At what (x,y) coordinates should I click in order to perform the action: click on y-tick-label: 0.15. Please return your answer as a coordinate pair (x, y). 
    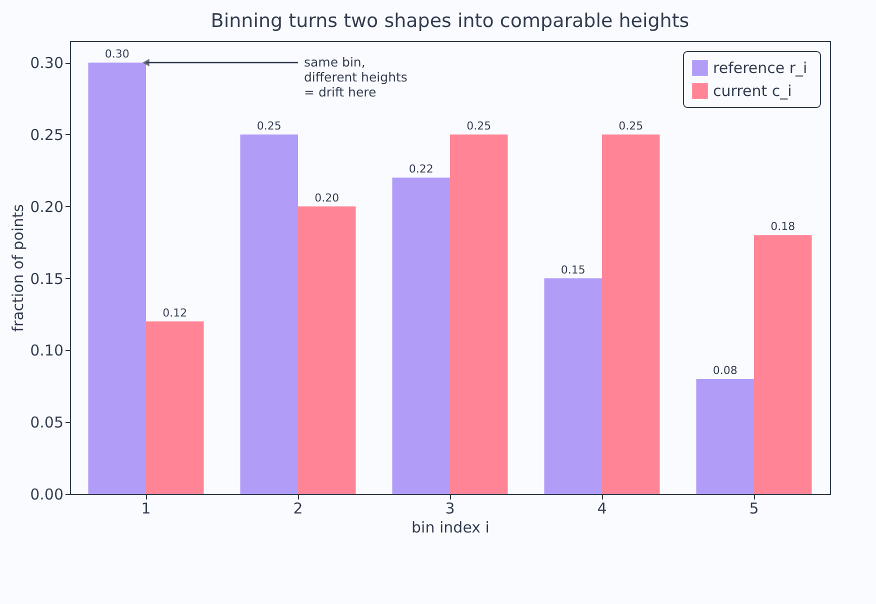
    Looking at the image, I should click on (47, 279).